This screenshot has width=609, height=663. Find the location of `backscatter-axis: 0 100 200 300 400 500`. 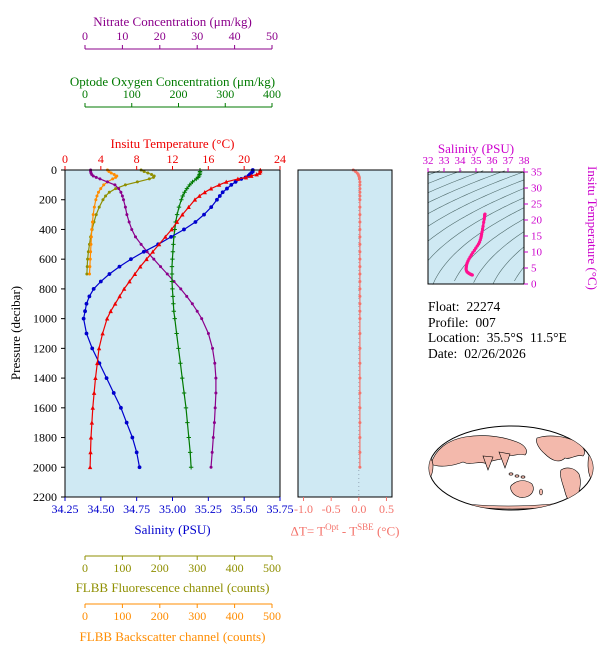

backscatter-axis: 0 100 200 300 400 500 is located at coordinates (181, 613).